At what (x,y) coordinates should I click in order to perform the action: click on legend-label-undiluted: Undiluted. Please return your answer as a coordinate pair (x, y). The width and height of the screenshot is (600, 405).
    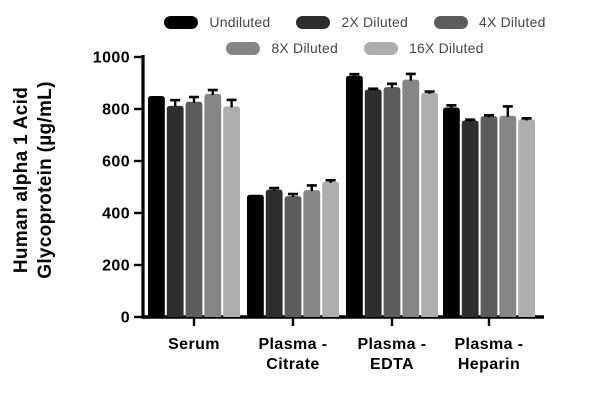
    Looking at the image, I should click on (240, 22).